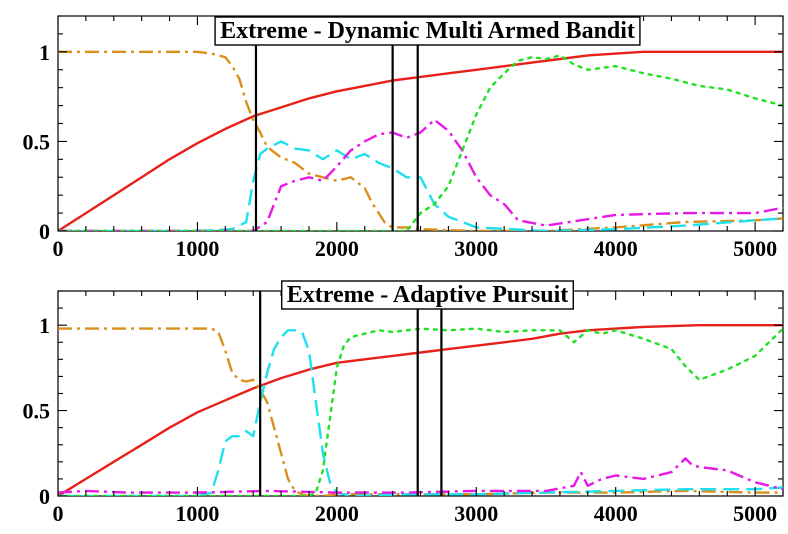 This screenshot has height=534, width=788. I want to click on chart-title: Extreme - Dynamic Multi Armed Bandit, so click(427, 31).